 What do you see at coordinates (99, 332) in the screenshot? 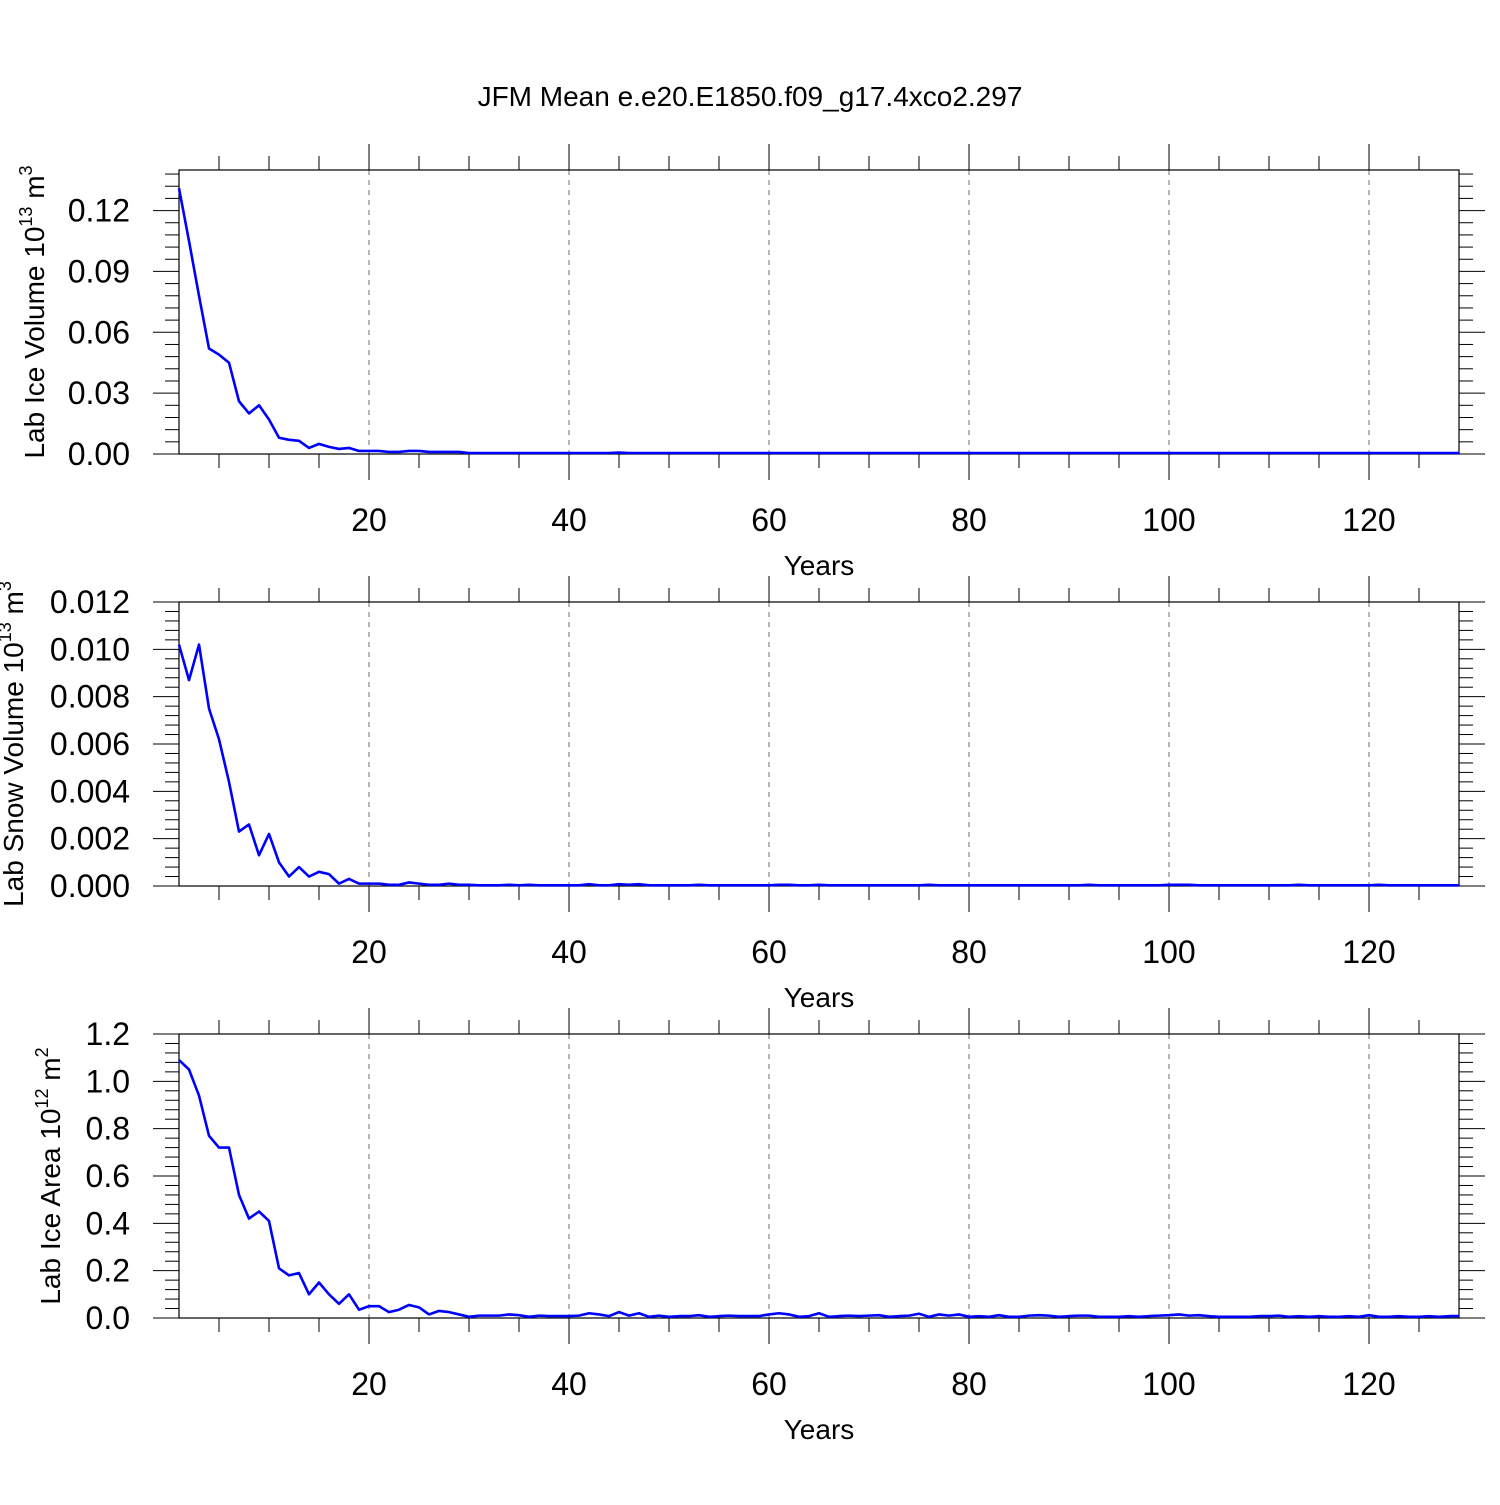
I see `y-tick-label: 0.06` at bounding box center [99, 332].